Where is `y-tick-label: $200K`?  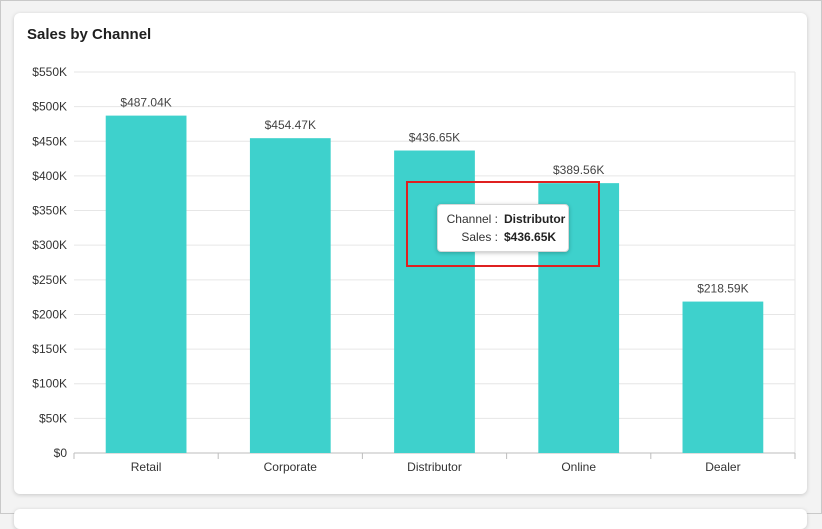
y-tick-label: $200K is located at coordinates (49, 314).